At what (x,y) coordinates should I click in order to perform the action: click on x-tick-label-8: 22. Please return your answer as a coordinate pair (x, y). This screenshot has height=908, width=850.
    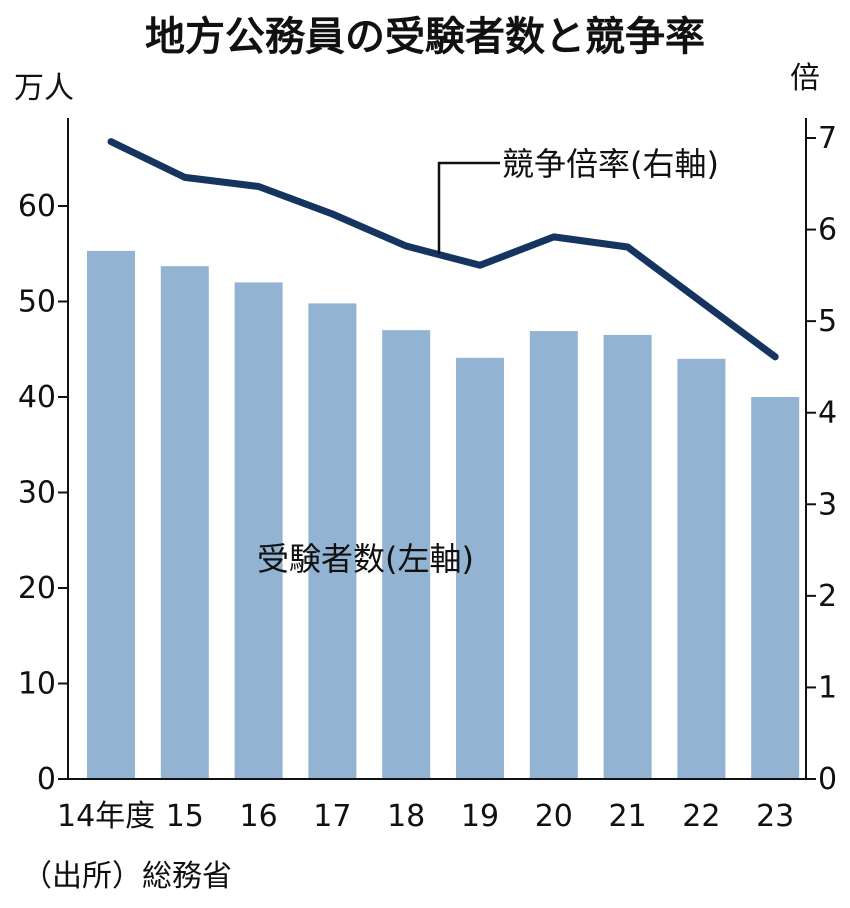
    Looking at the image, I should click on (701, 816).